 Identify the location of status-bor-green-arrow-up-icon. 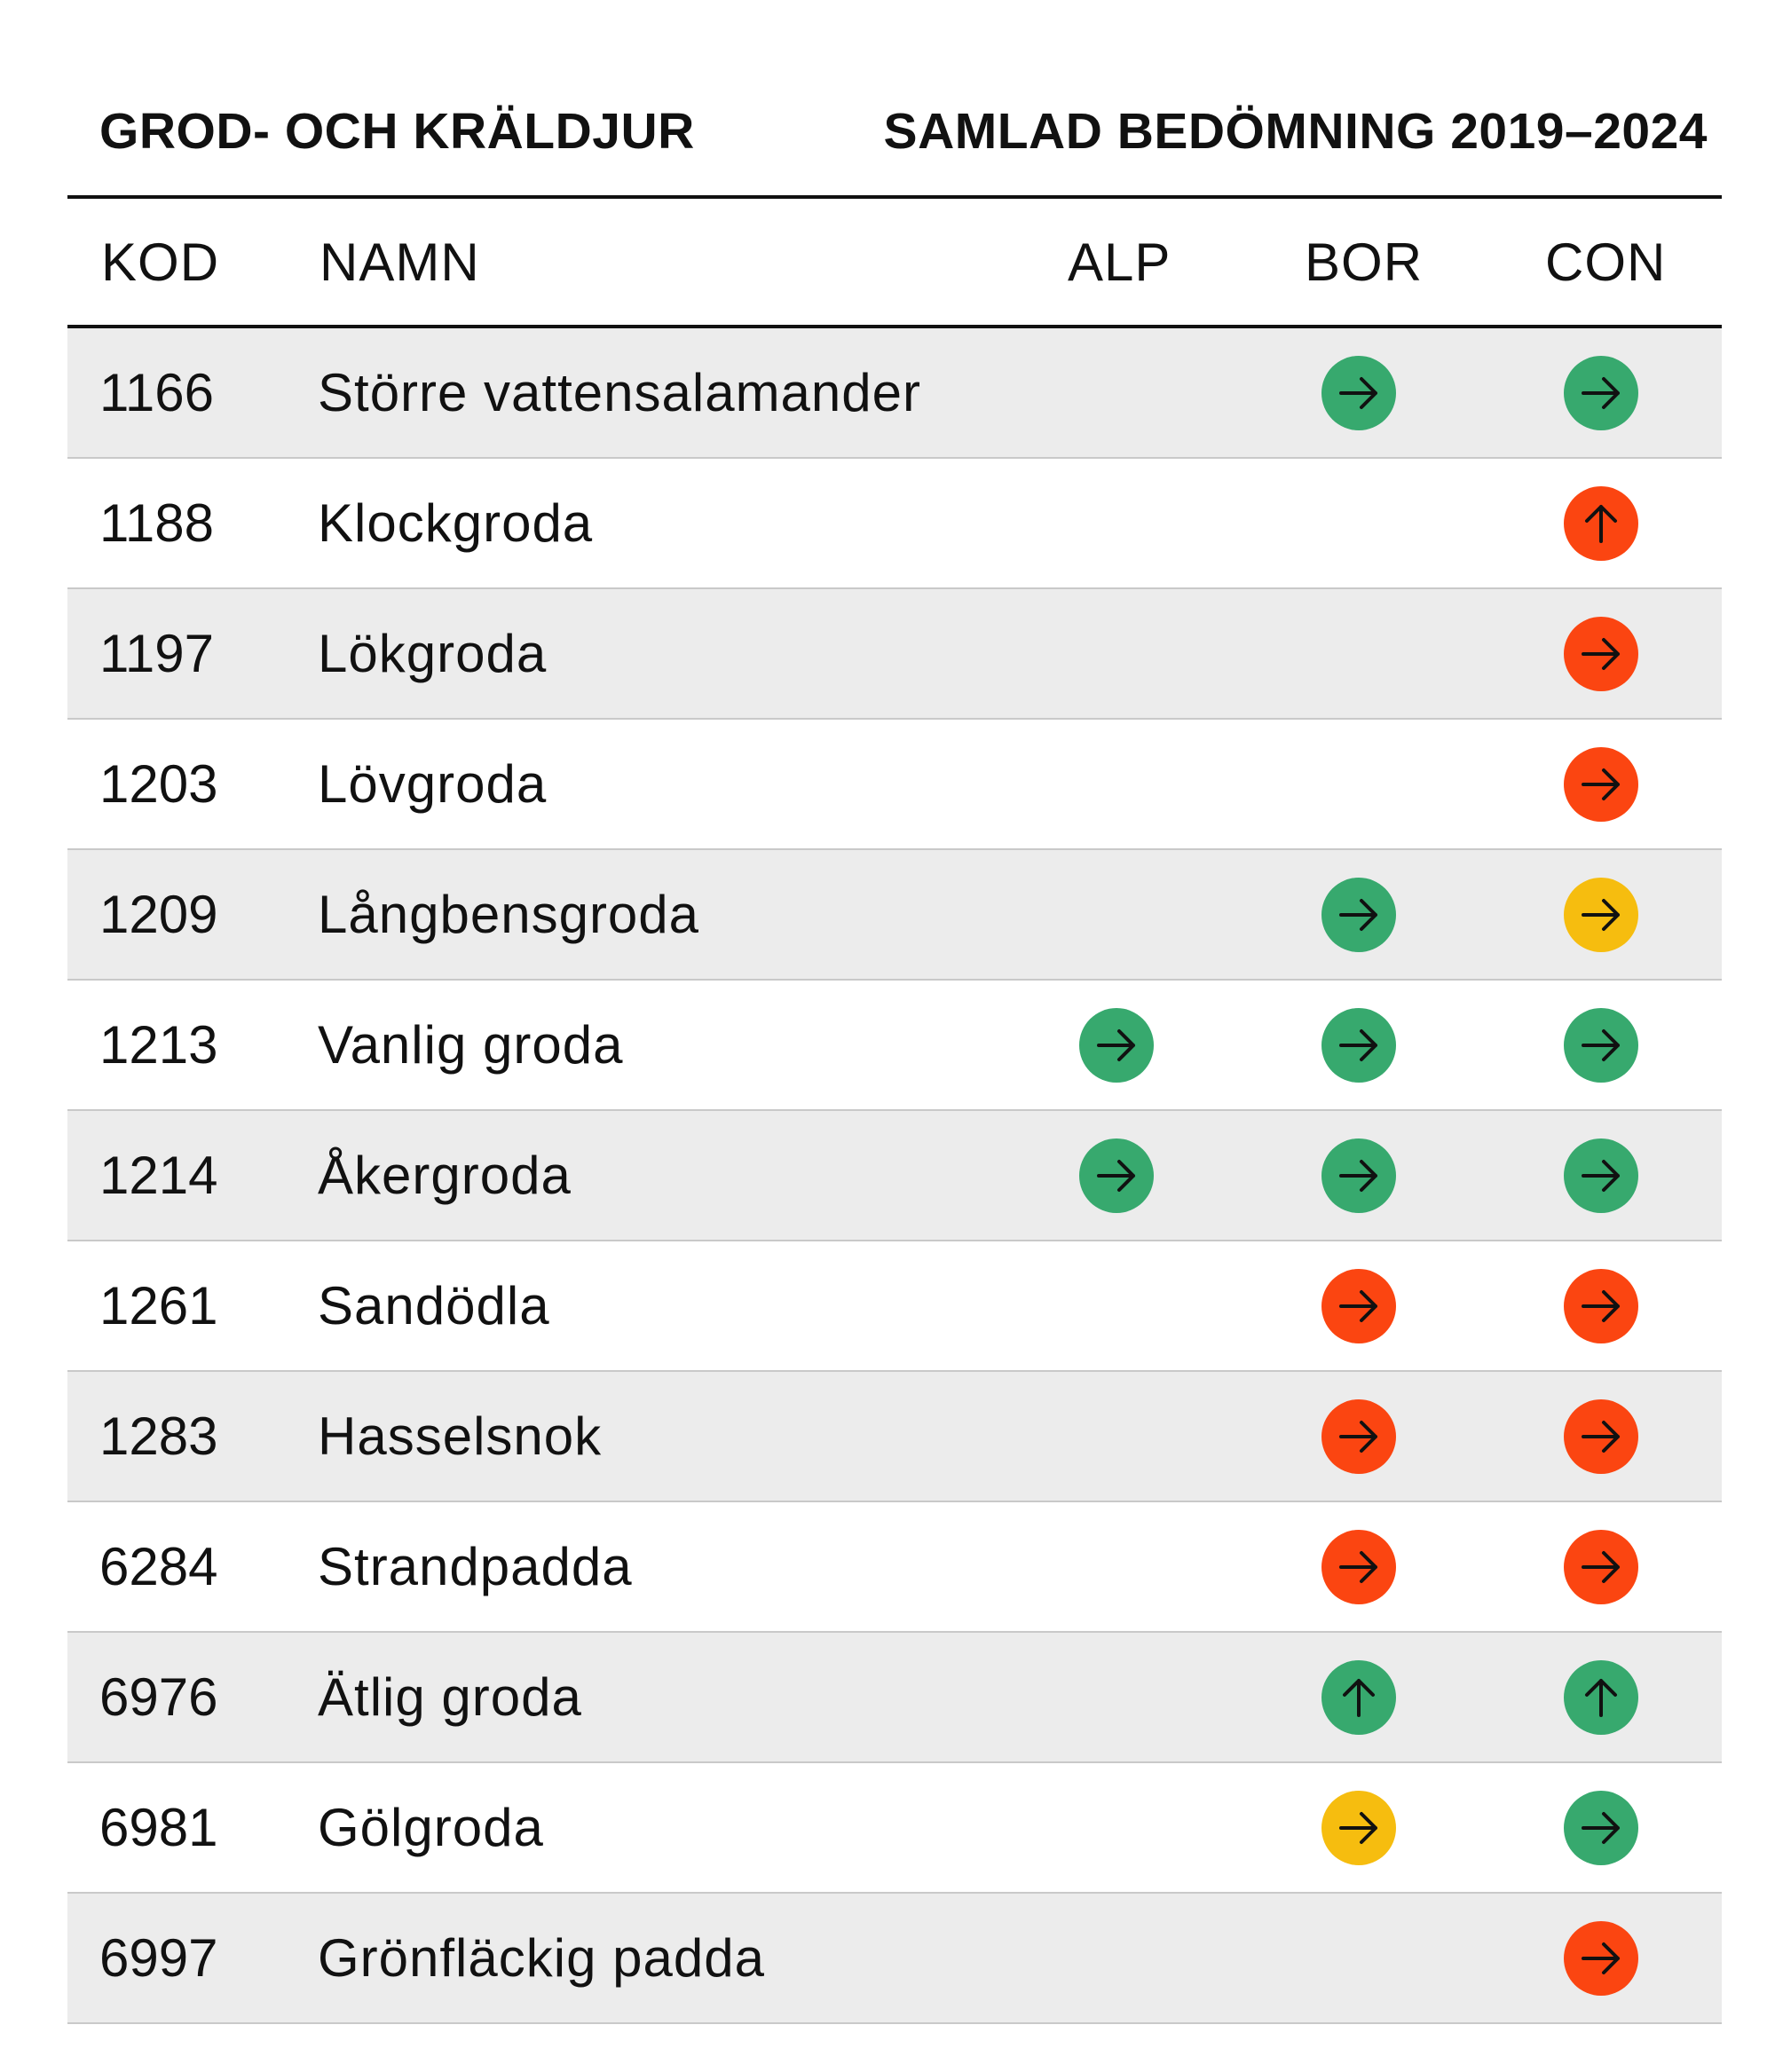
(1358, 1698).